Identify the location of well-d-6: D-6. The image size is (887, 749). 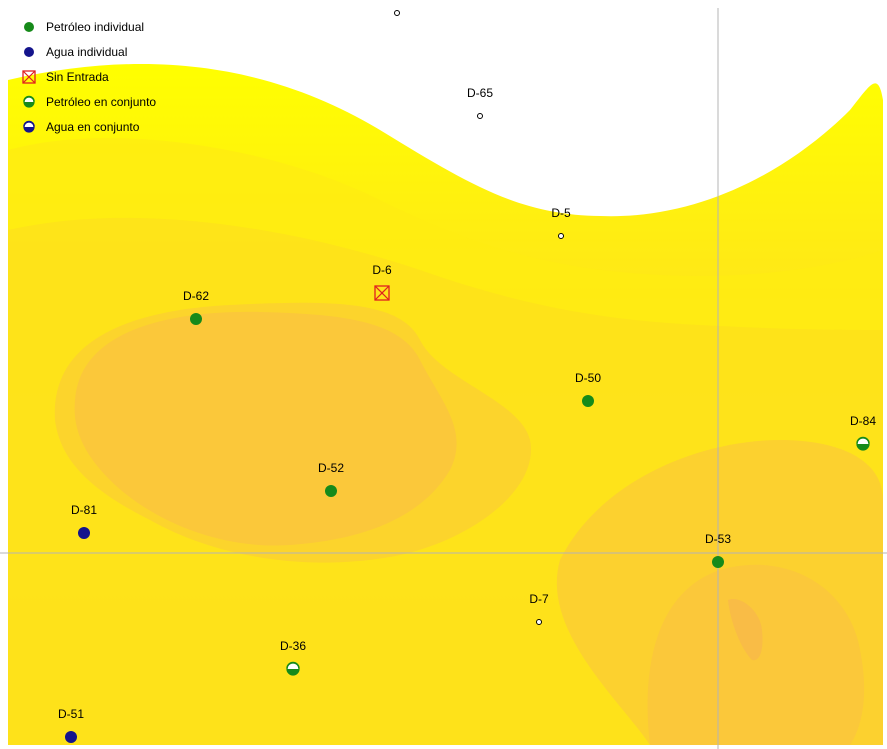
(382, 282).